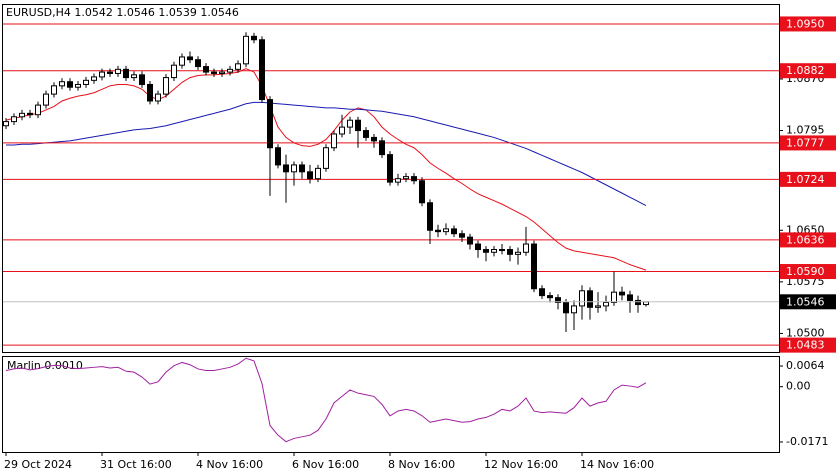 Image resolution: width=838 pixels, height=476 pixels. Describe the element at coordinates (38, 464) in the screenshot. I see `x-tick-label: 29 Oct 2024` at that location.